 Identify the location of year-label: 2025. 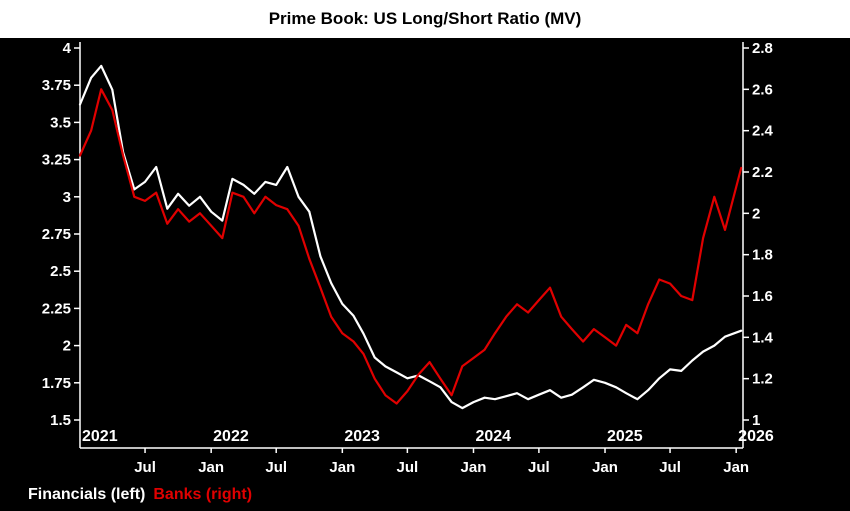
(625, 436).